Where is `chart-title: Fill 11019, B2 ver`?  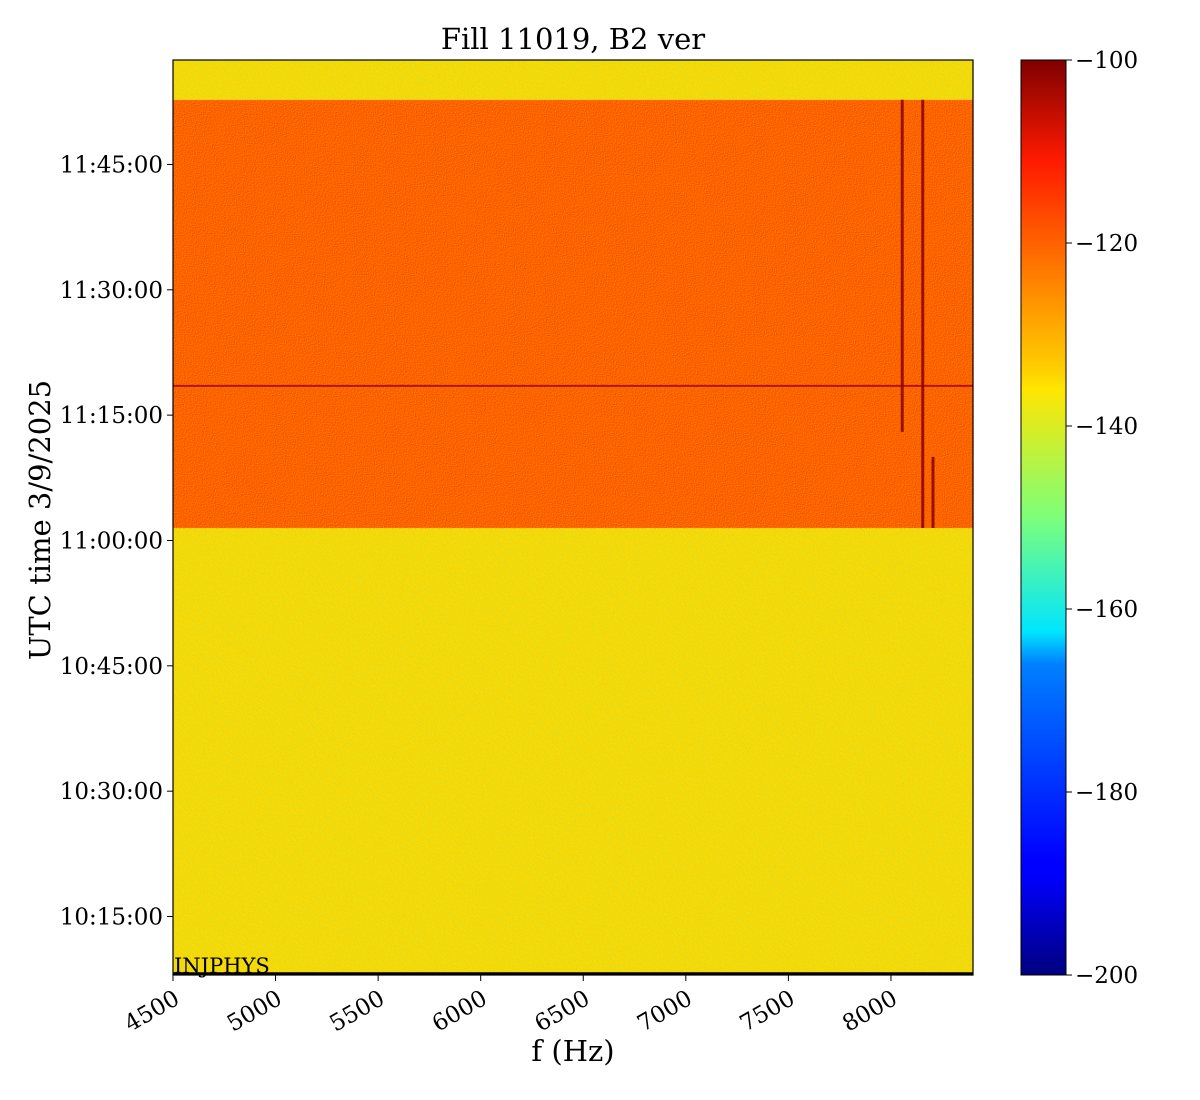 chart-title: Fill 11019, B2 ver is located at coordinates (573, 39).